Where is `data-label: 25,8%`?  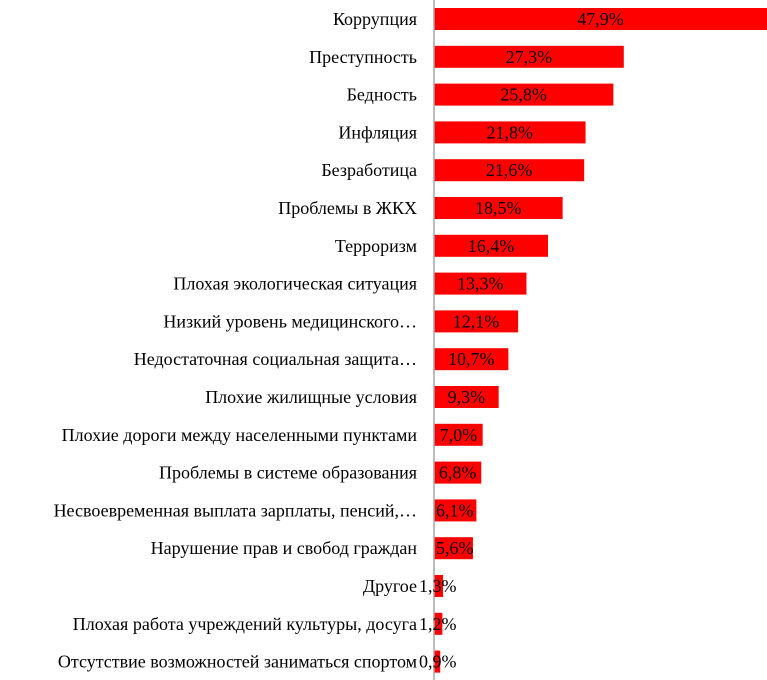
data-label: 25,8% is located at coordinates (523, 95).